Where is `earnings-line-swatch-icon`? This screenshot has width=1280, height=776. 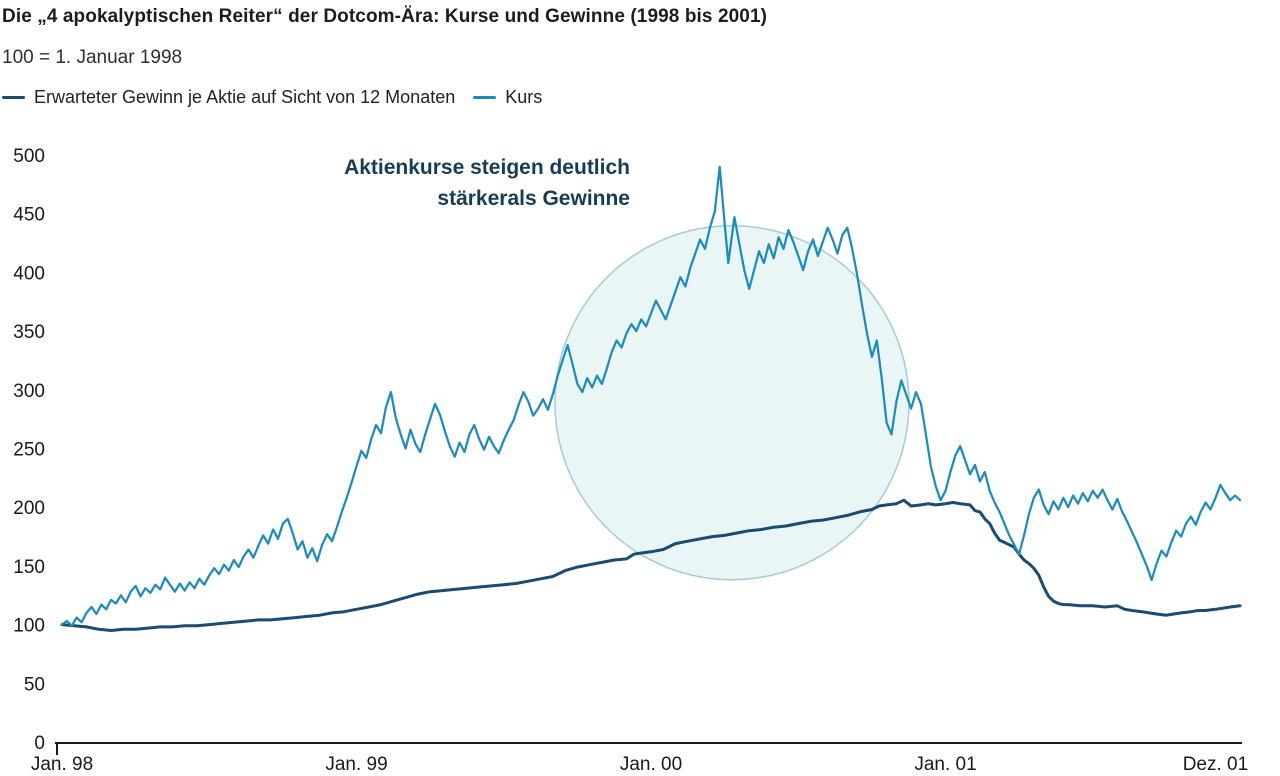 earnings-line-swatch-icon is located at coordinates (13, 97).